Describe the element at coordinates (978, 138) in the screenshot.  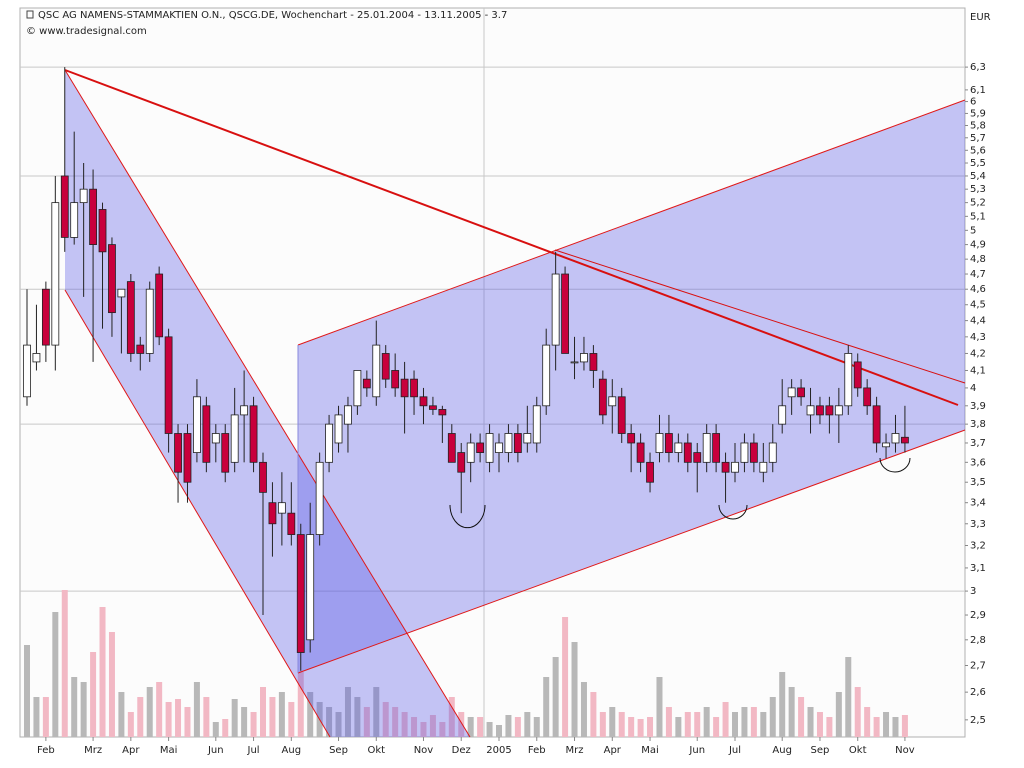
I see `y-tick-label: 5,7` at that location.